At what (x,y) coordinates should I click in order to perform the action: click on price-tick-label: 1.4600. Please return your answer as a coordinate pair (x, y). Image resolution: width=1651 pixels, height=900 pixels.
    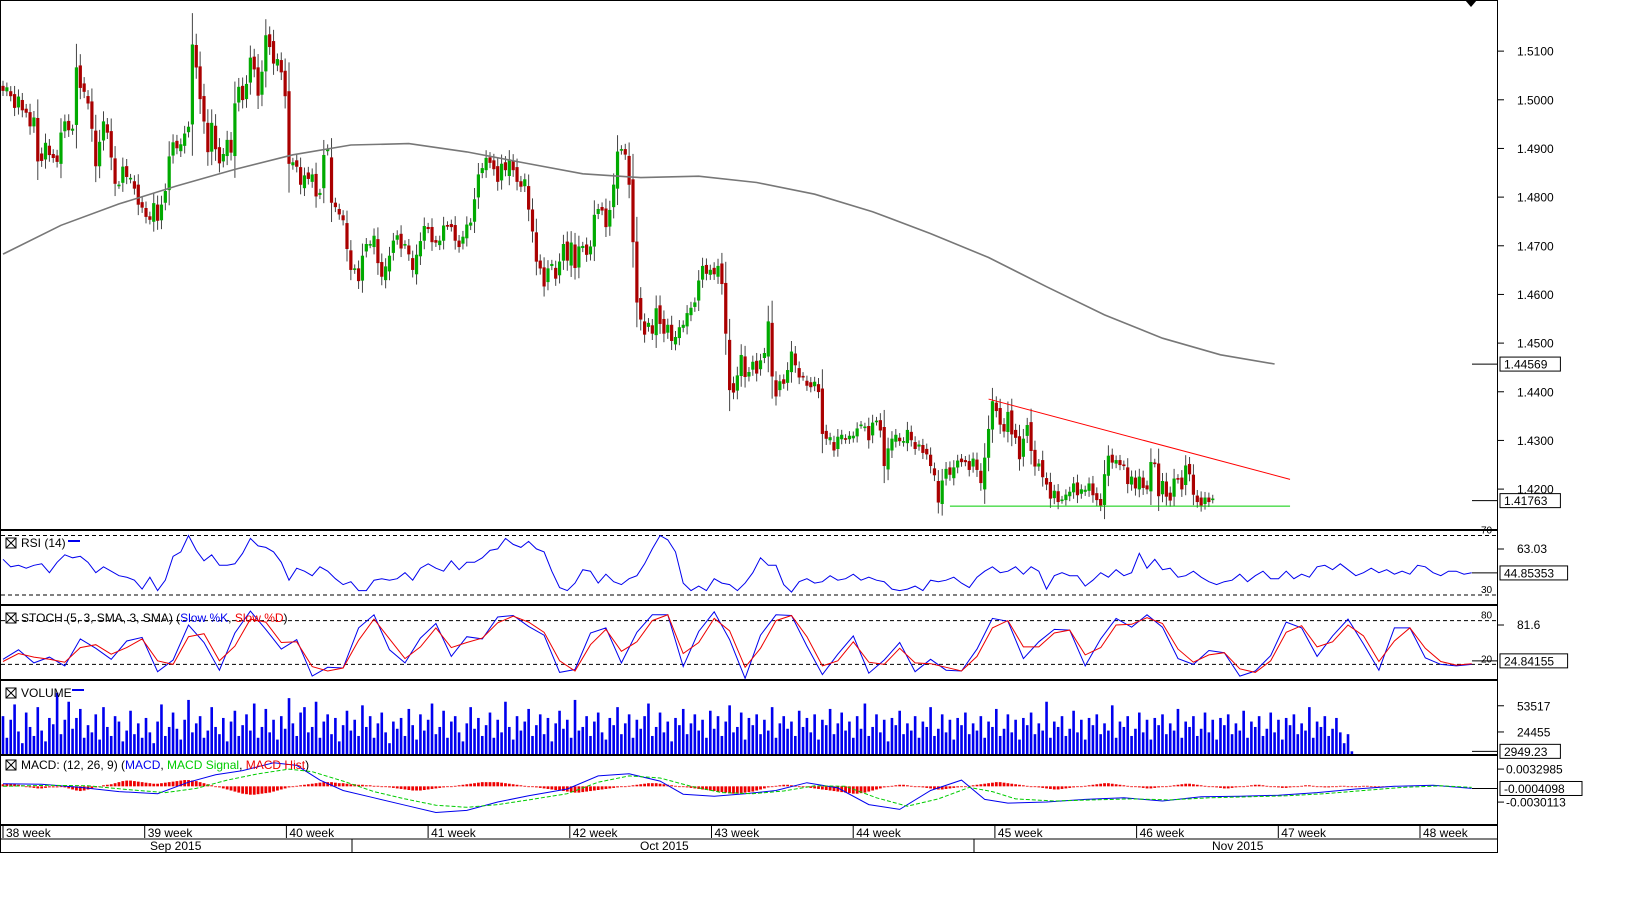
    Looking at the image, I should click on (1535, 295).